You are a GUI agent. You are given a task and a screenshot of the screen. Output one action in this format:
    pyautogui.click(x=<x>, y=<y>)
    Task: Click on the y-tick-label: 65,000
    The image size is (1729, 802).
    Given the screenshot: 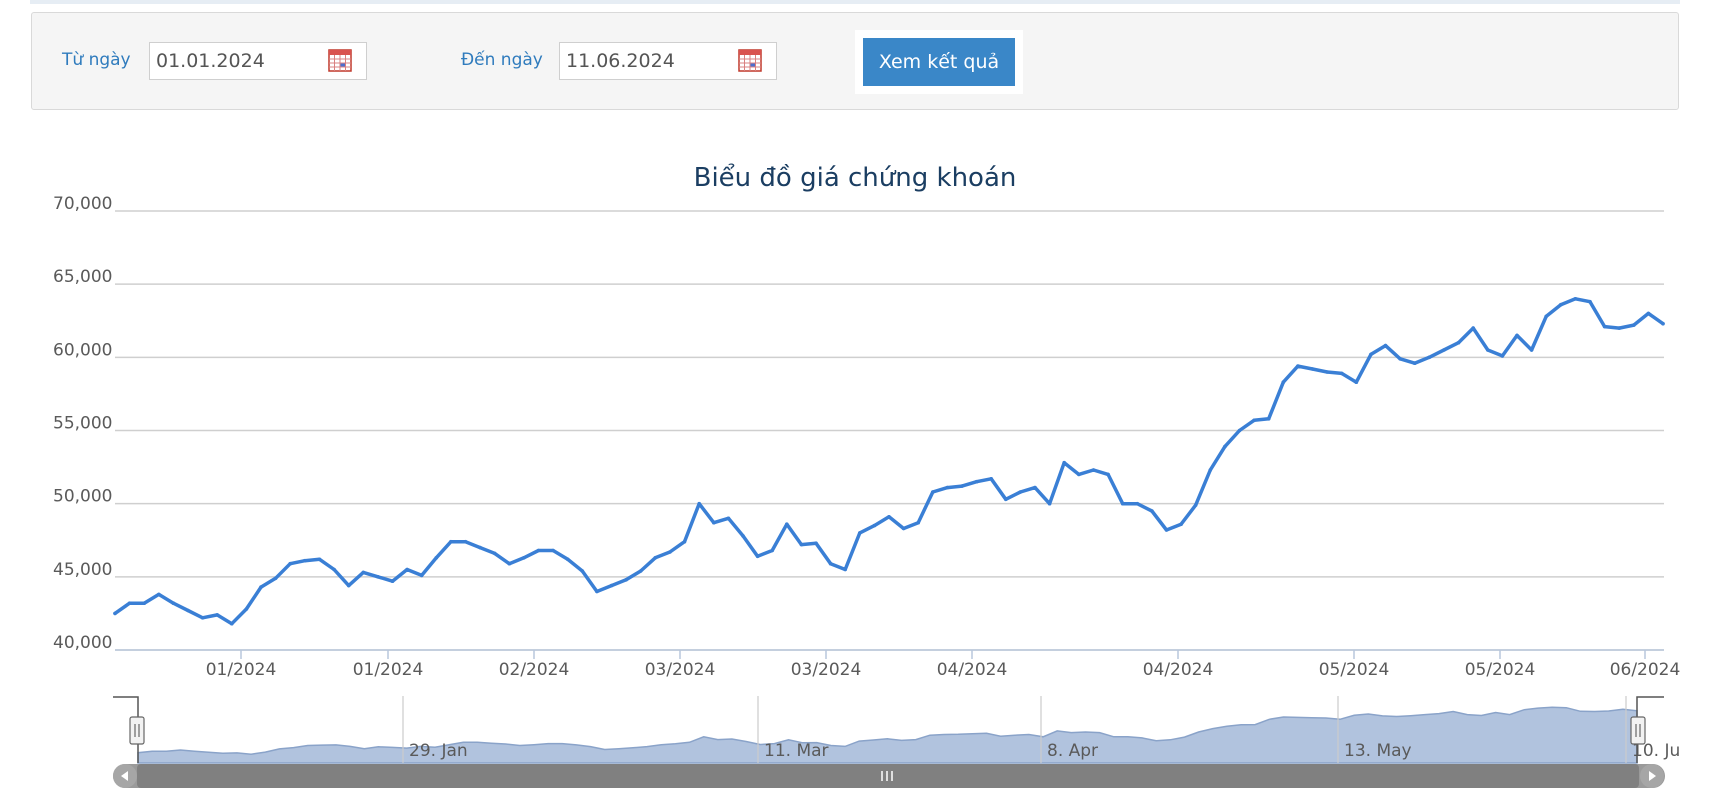 What is the action you would take?
    pyautogui.click(x=82, y=277)
    